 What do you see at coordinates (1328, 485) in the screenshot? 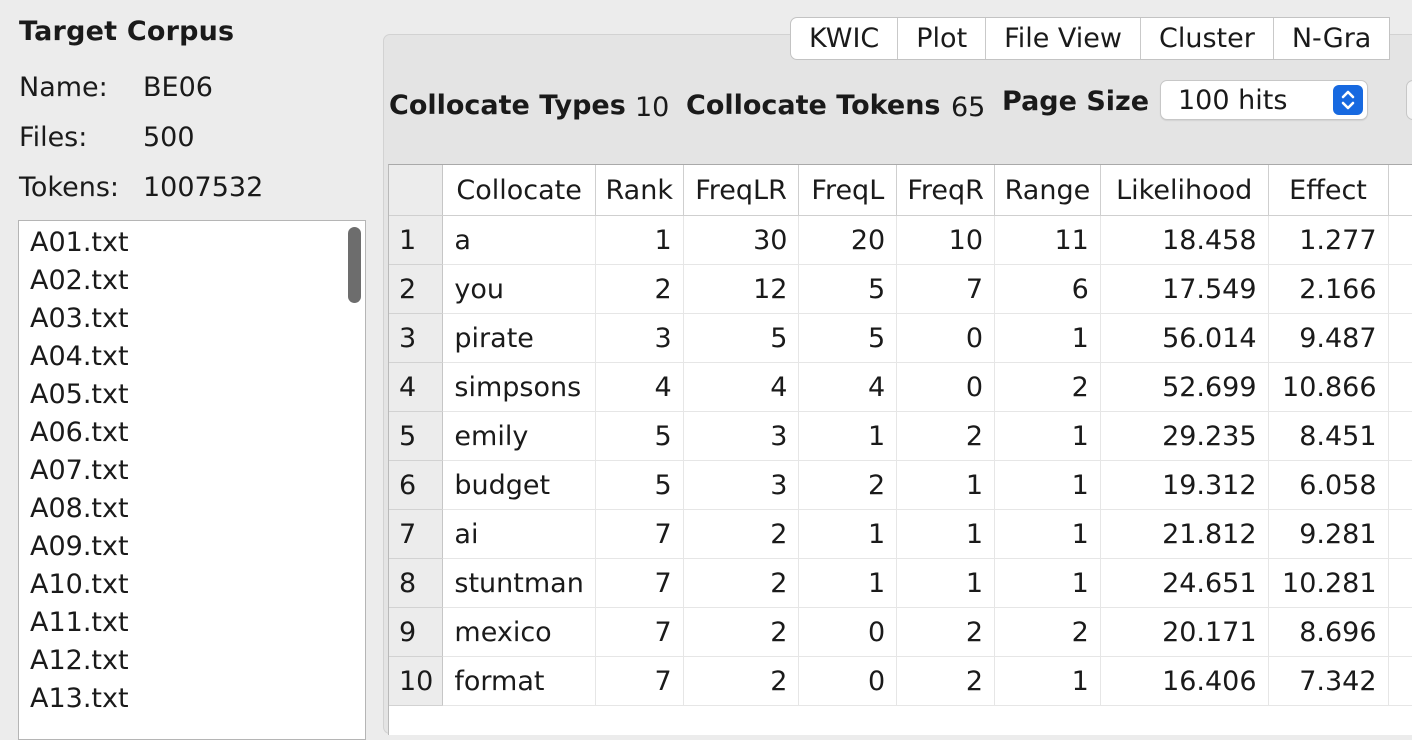
I see `effect-cell: 6.058` at bounding box center [1328, 485].